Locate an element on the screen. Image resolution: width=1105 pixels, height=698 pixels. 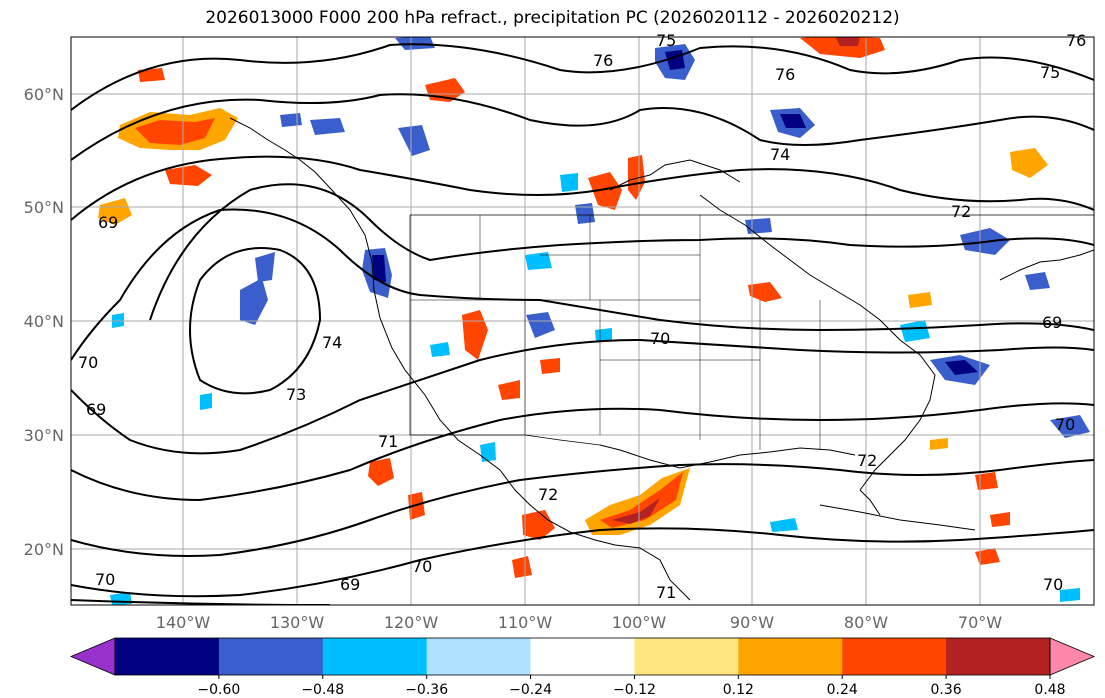
colorbar-outline is located at coordinates (582, 656).